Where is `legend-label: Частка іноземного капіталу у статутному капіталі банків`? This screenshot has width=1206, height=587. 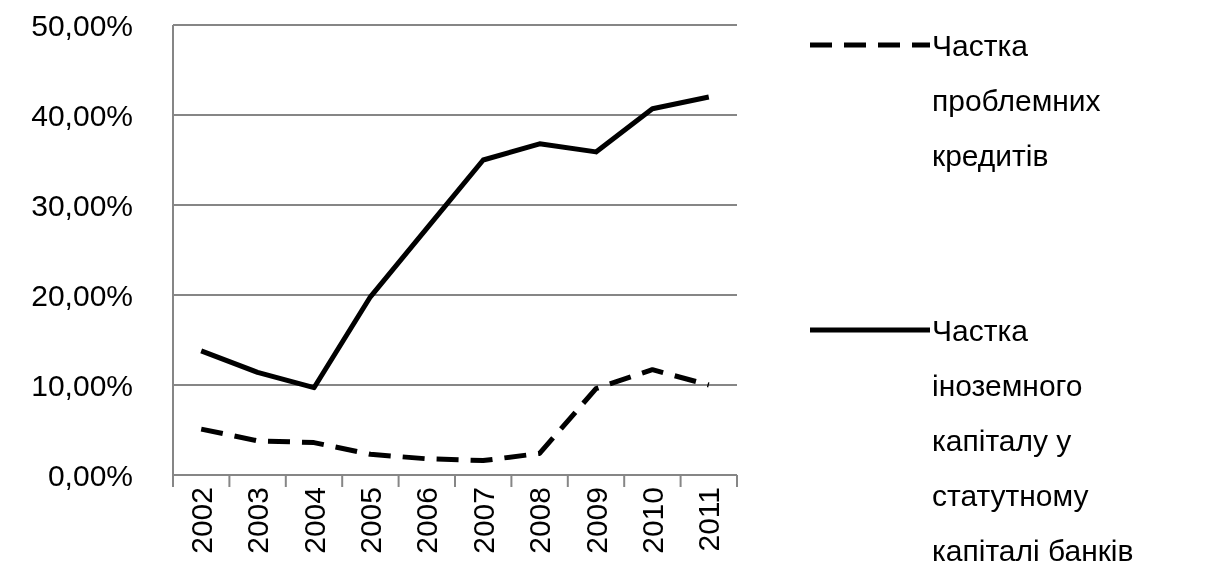
legend-label: Частка іноземного капіталу у статутному капіталі банків is located at coordinates (1033, 440).